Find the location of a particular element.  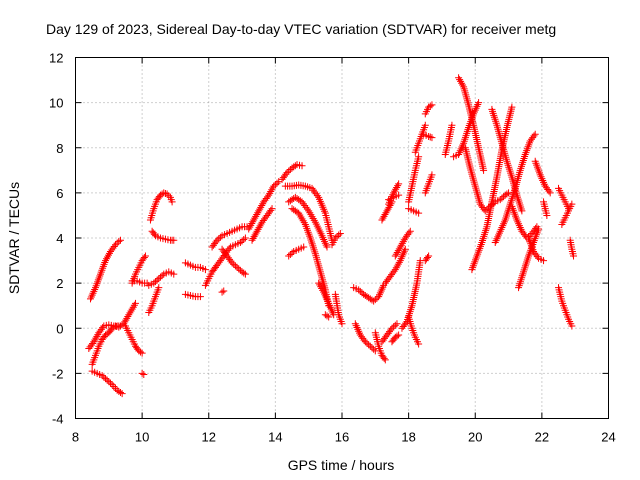

series-arc56 is located at coordinates (515, 188).